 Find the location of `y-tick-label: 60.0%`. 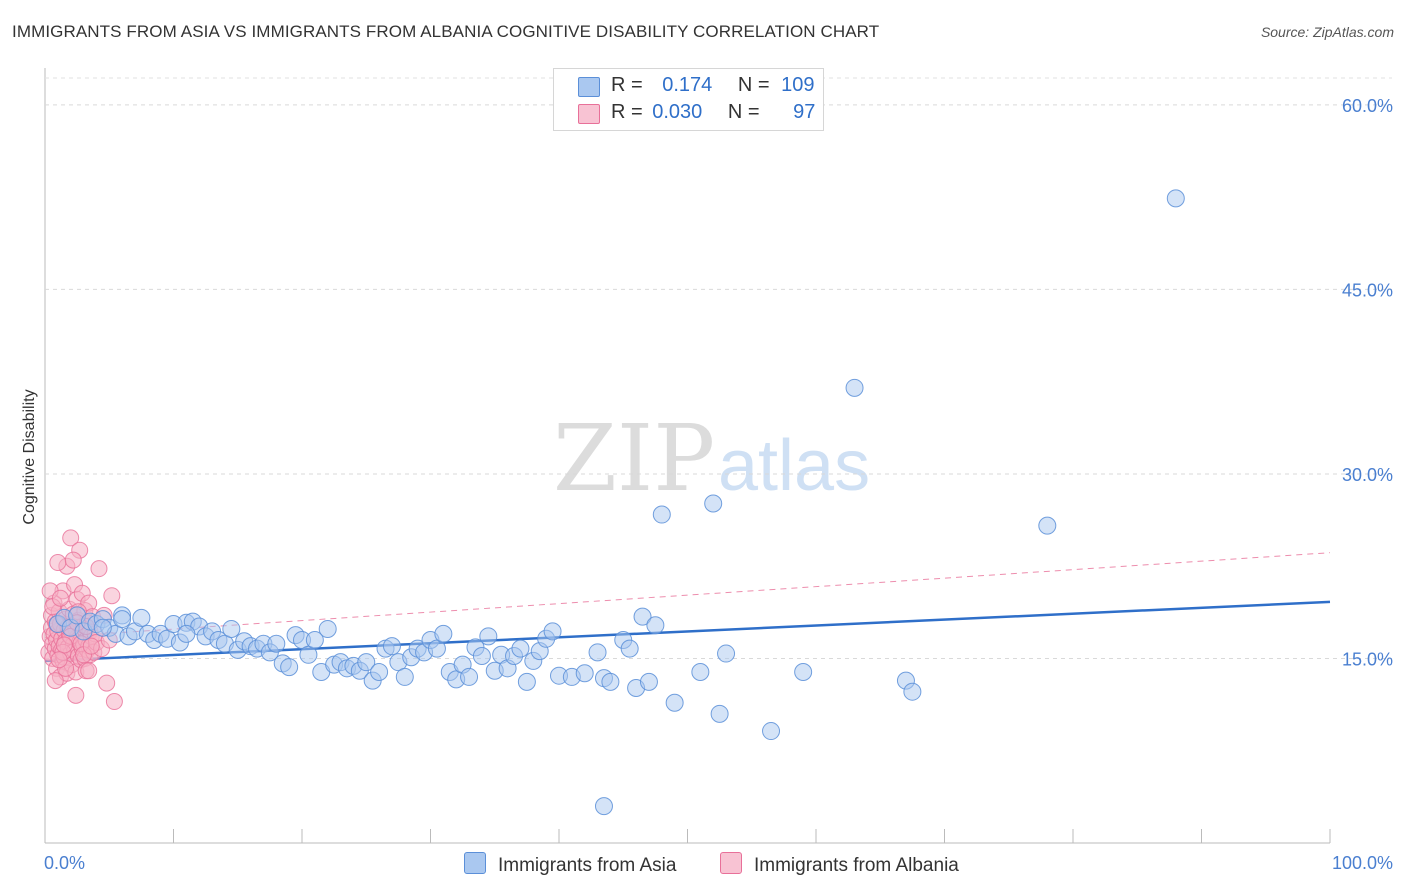

y-tick-label: 60.0% is located at coordinates (1367, 106).